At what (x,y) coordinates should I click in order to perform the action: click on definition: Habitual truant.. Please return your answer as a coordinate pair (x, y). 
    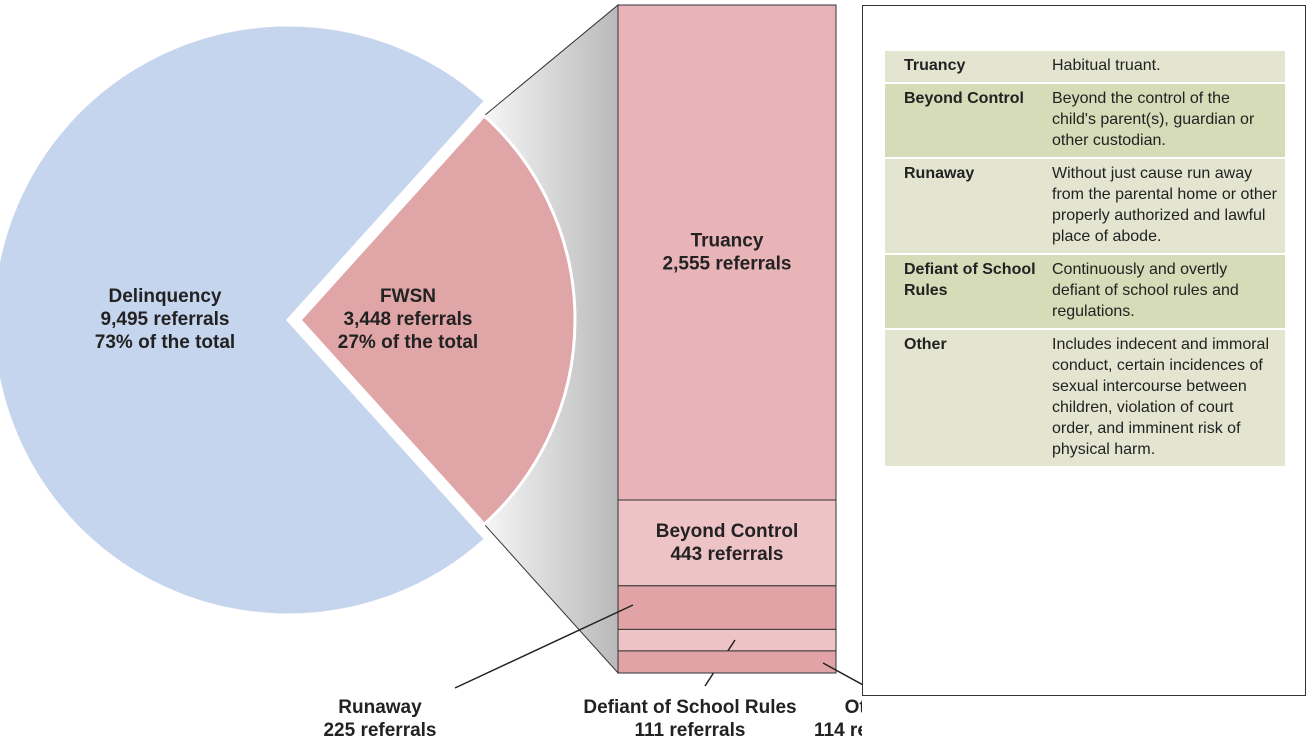
    Looking at the image, I should click on (1106, 65).